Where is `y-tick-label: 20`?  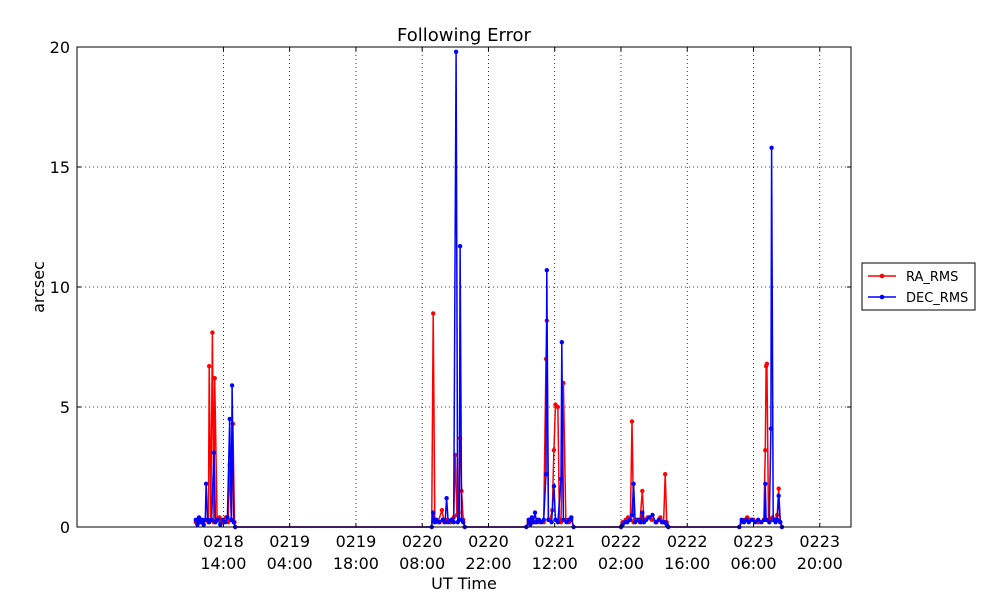
y-tick-label: 20 is located at coordinates (60, 47).